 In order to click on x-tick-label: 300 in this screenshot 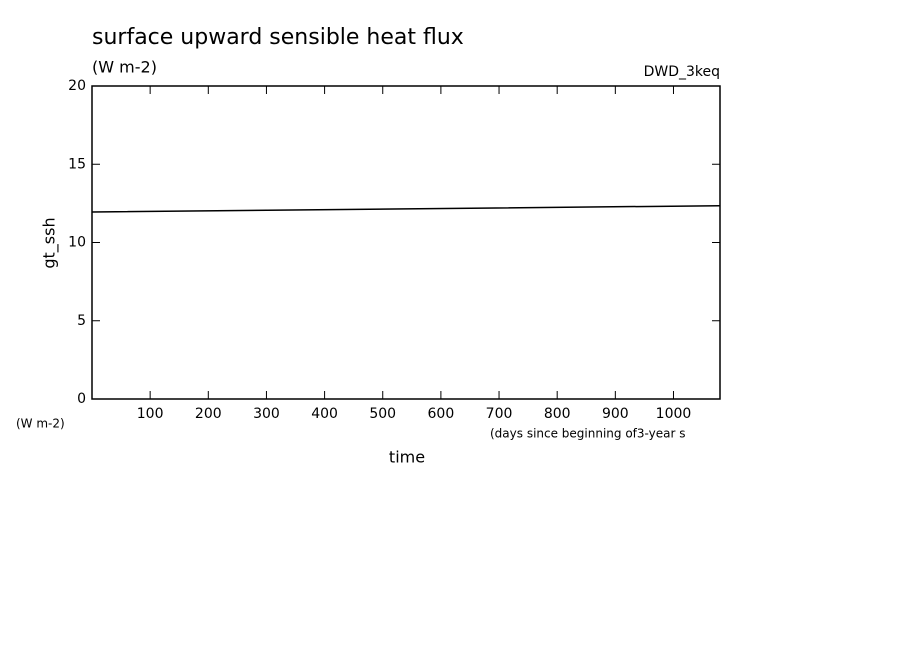, I will do `click(266, 414)`.